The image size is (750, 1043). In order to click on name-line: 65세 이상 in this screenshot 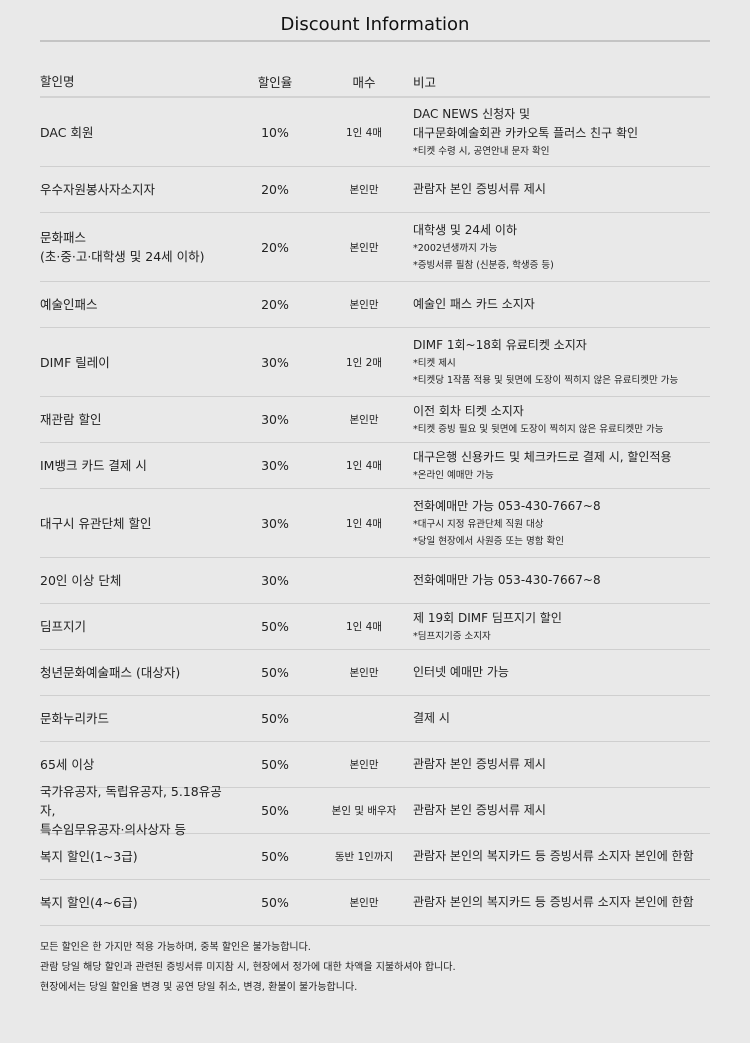, I will do `click(67, 764)`.